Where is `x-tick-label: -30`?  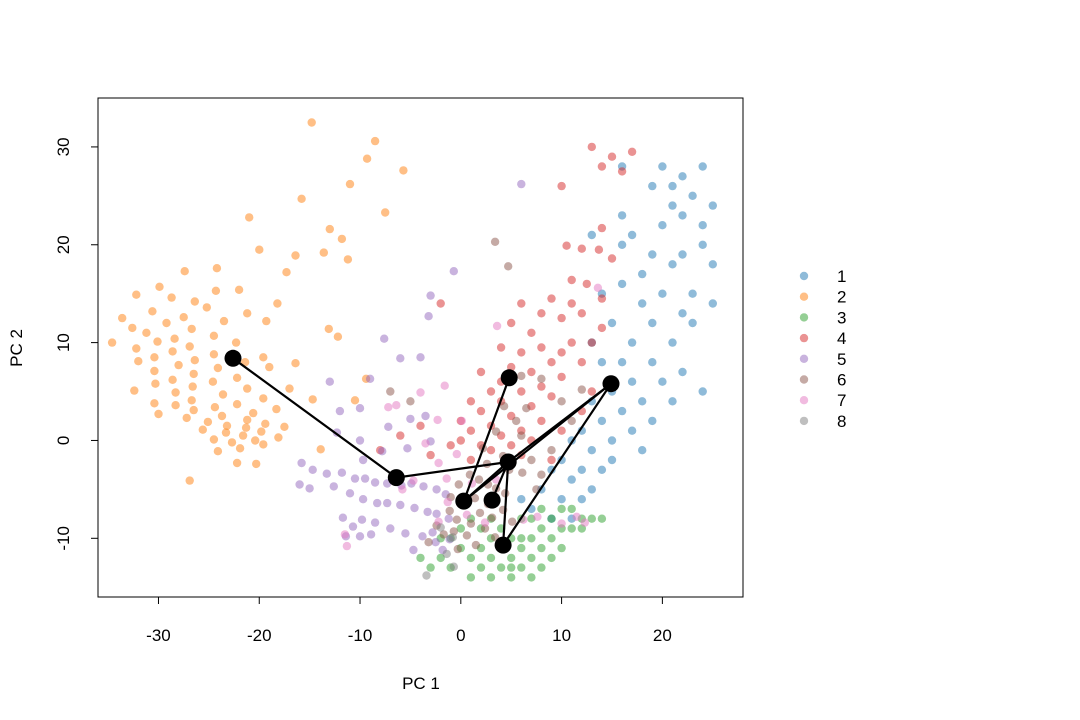 x-tick-label: -30 is located at coordinates (158, 635).